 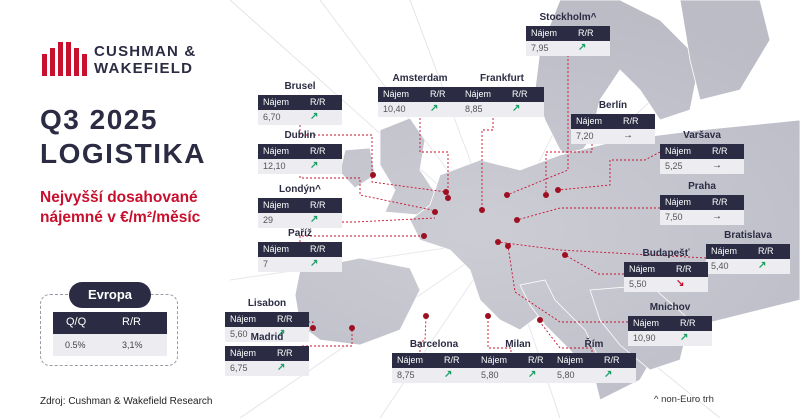 I want to click on city-card-values: 7 ↗, so click(x=300, y=264).